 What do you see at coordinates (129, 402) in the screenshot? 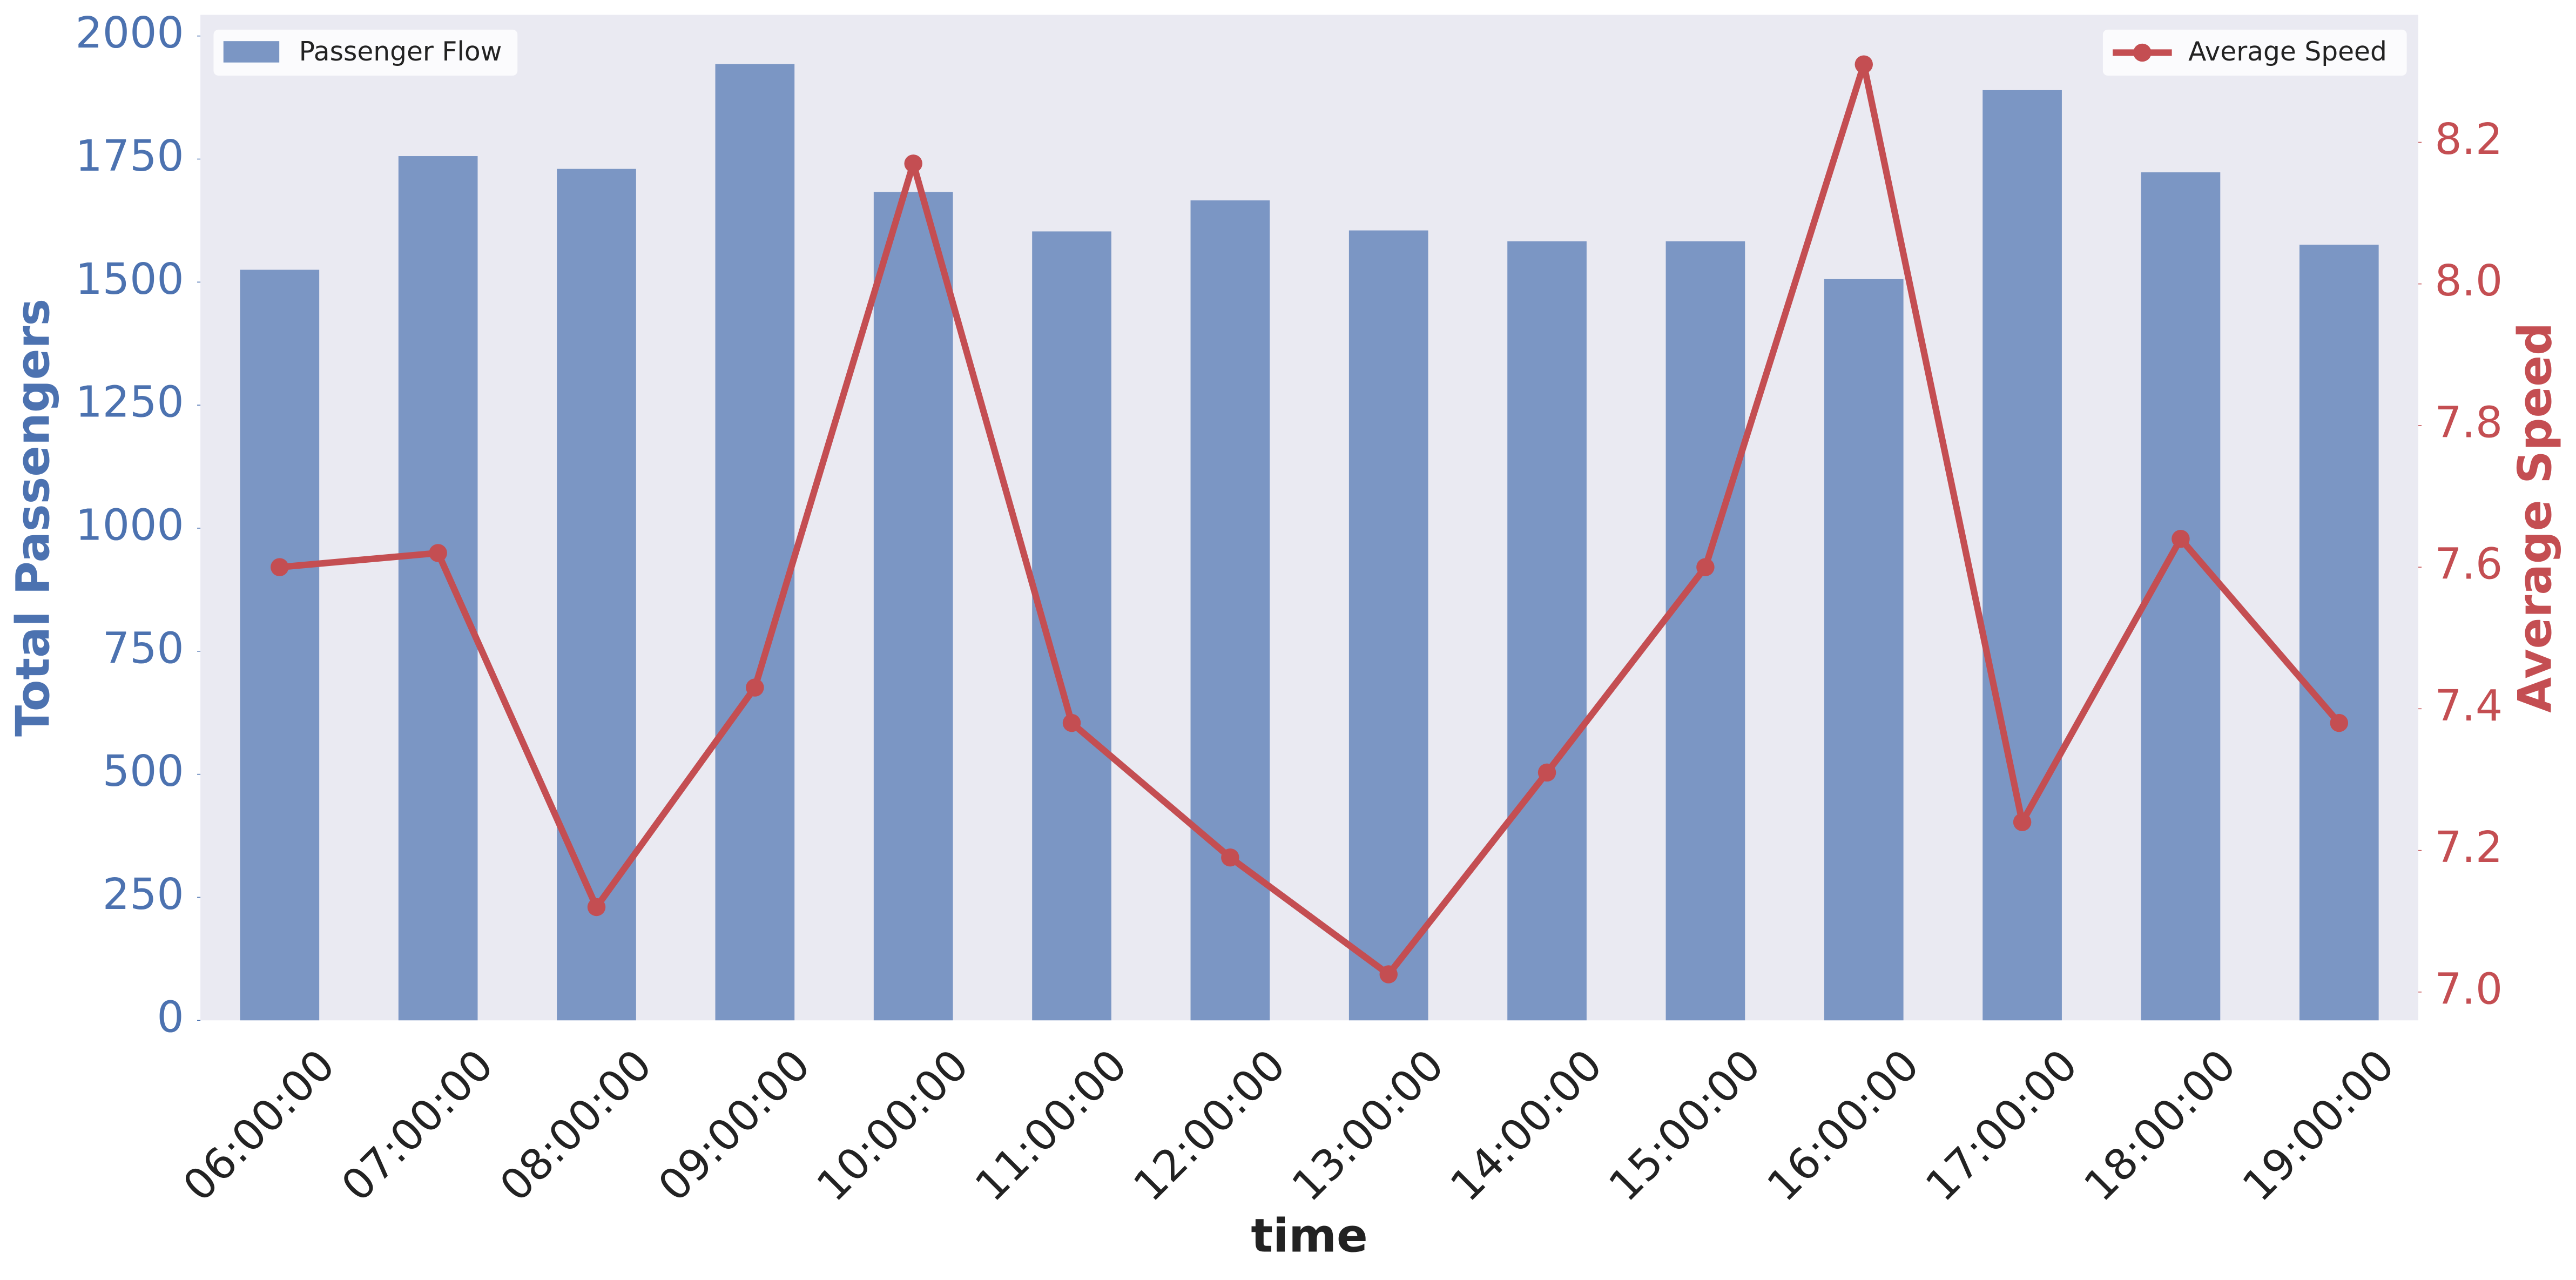
I see `y-tick-label: 1250` at bounding box center [129, 402].